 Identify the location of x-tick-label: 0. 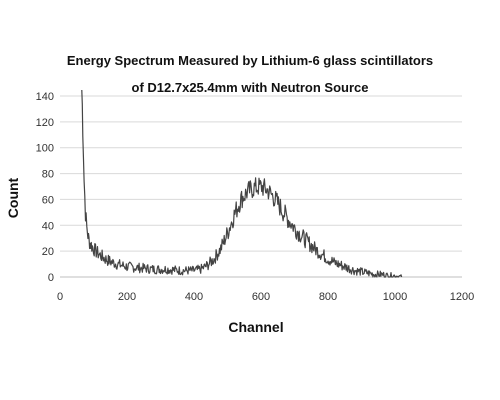
(60, 297).